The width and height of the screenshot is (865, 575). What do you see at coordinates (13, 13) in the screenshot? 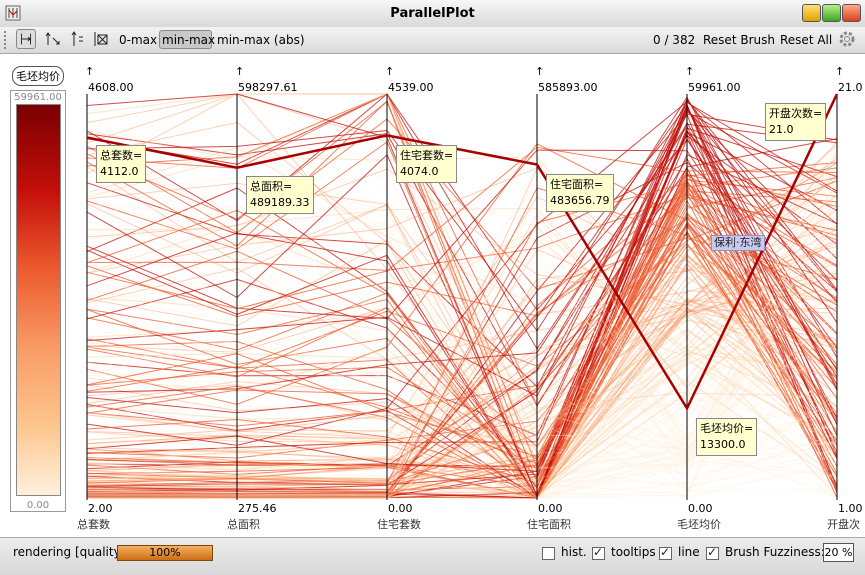
I see `app-icon` at bounding box center [13, 13].